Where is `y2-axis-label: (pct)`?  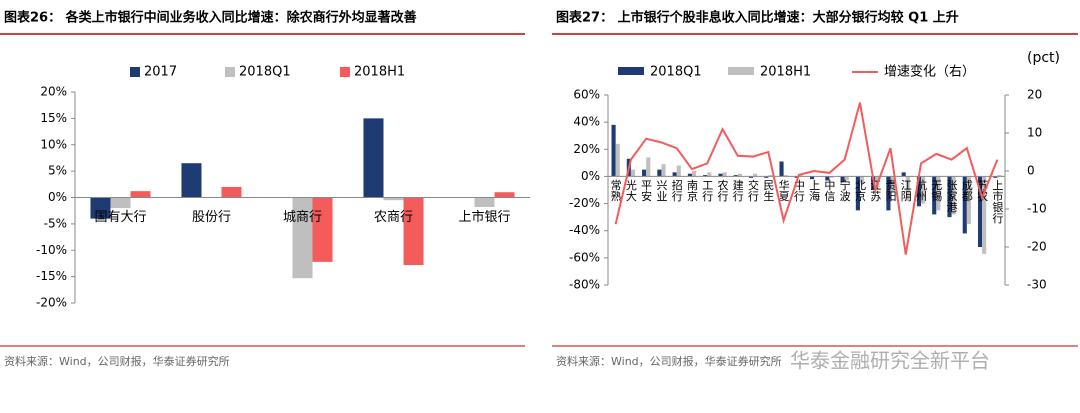
y2-axis-label: (pct) is located at coordinates (1043, 58).